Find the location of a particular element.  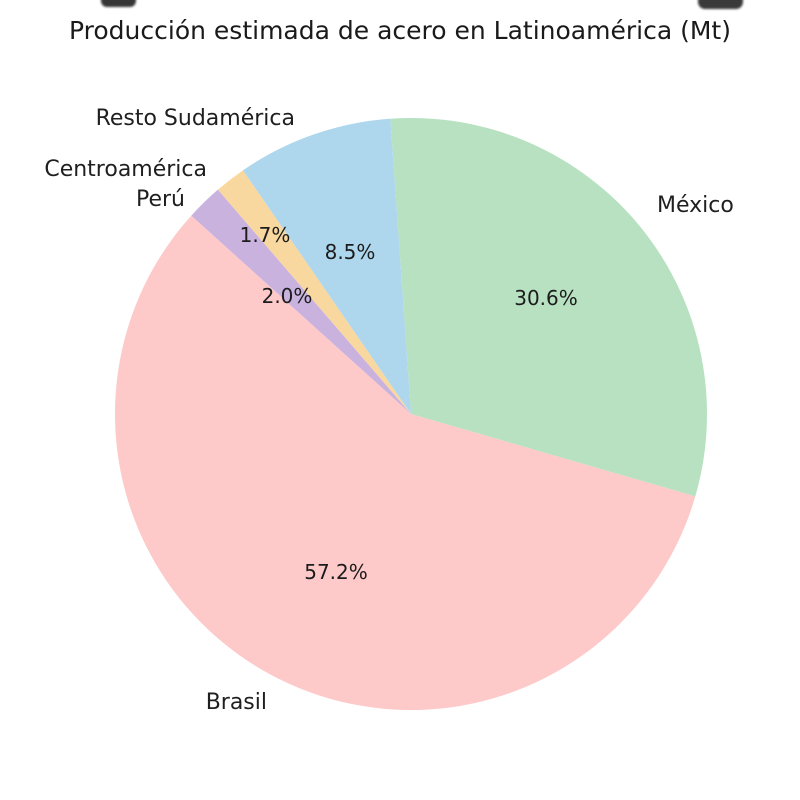

slice-percent-brasil: 57.2% is located at coordinates (336, 572).